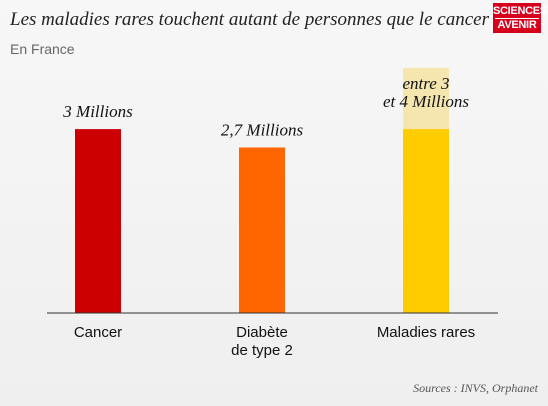  What do you see at coordinates (97, 111) in the screenshot?
I see `value-label-1: 3 Millions` at bounding box center [97, 111].